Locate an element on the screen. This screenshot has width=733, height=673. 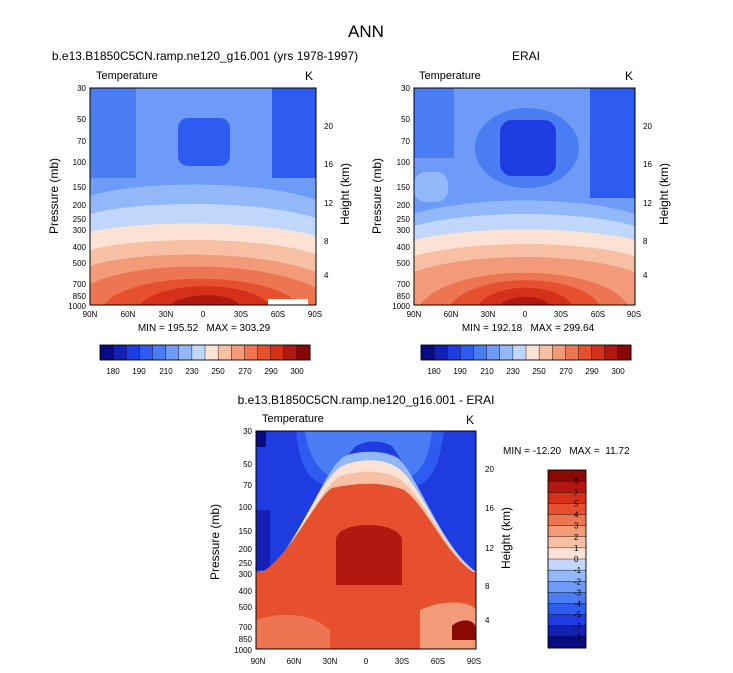
colorbar-label: -2 is located at coordinates (578, 581).